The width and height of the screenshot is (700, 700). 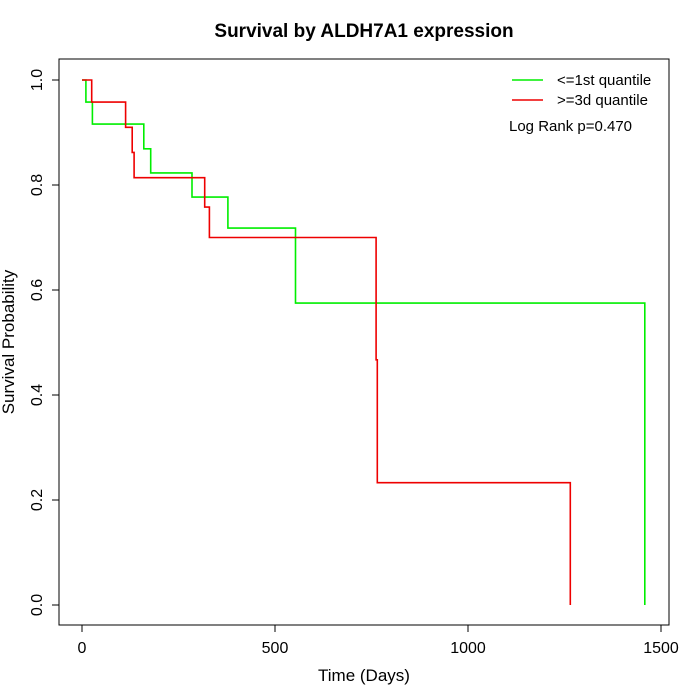 I want to click on x-axis: 0 500 1000 1500, so click(x=378, y=640).